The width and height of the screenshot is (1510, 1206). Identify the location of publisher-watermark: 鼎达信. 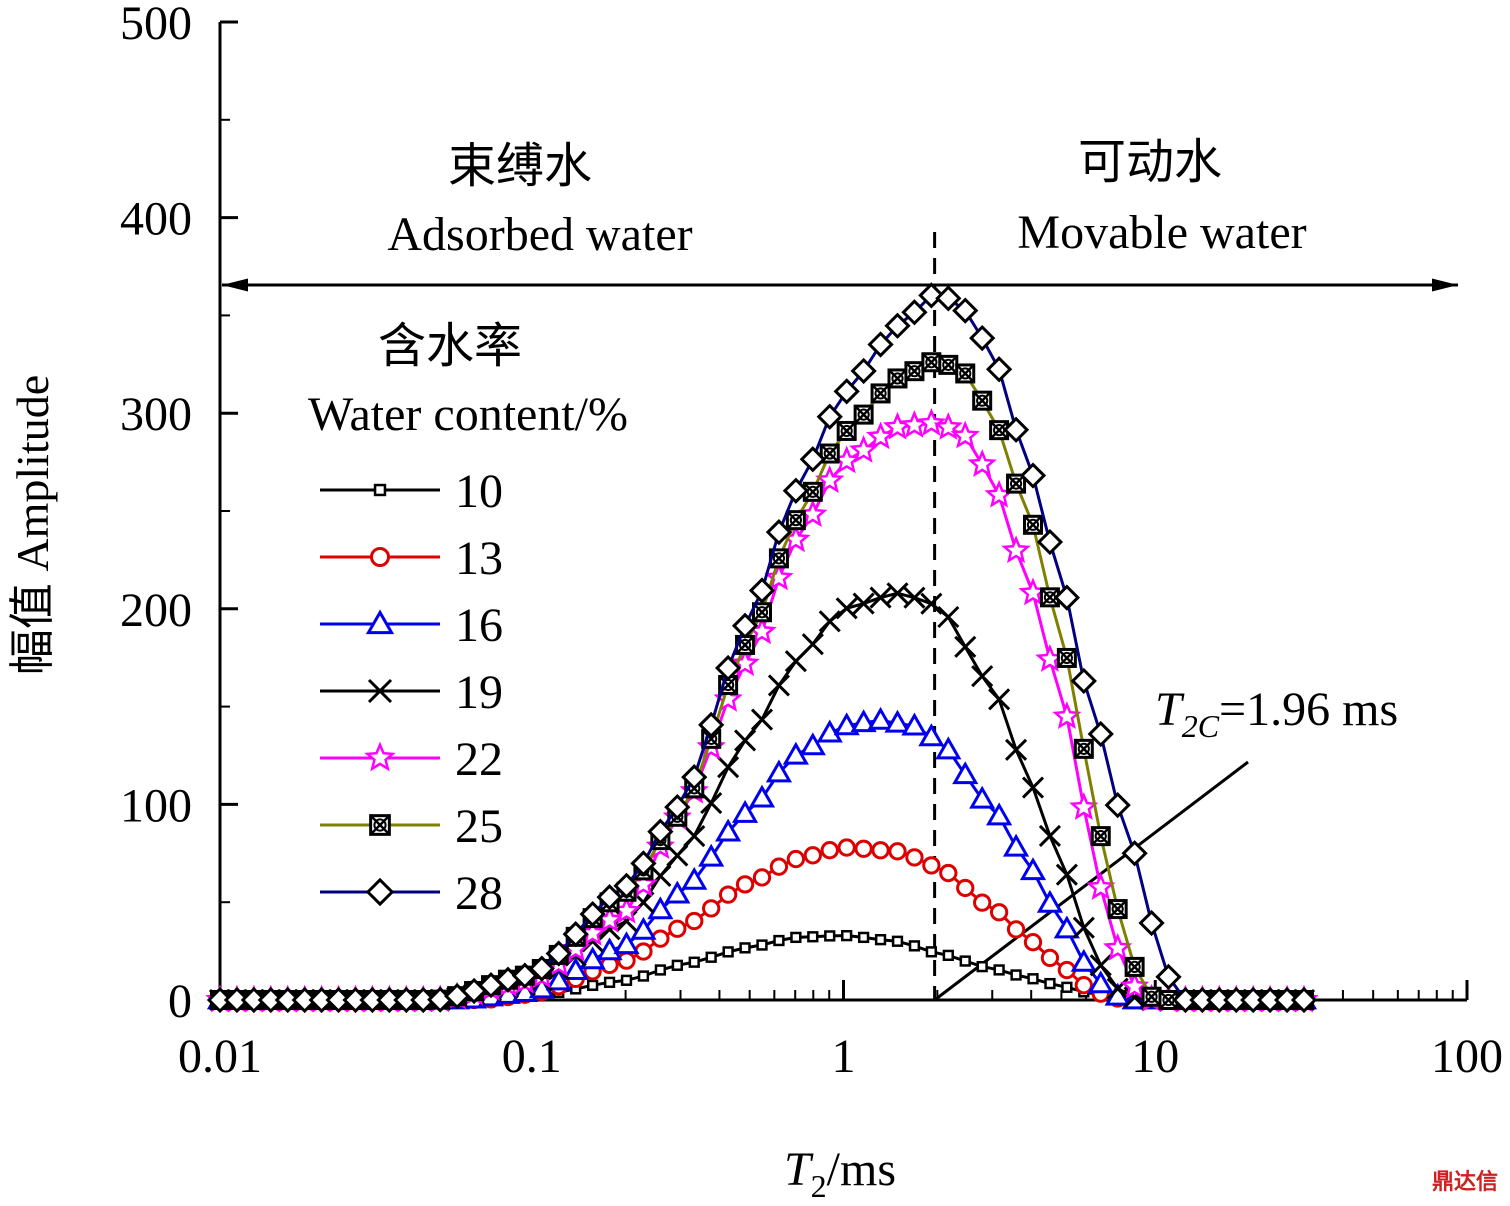
(1464, 1182).